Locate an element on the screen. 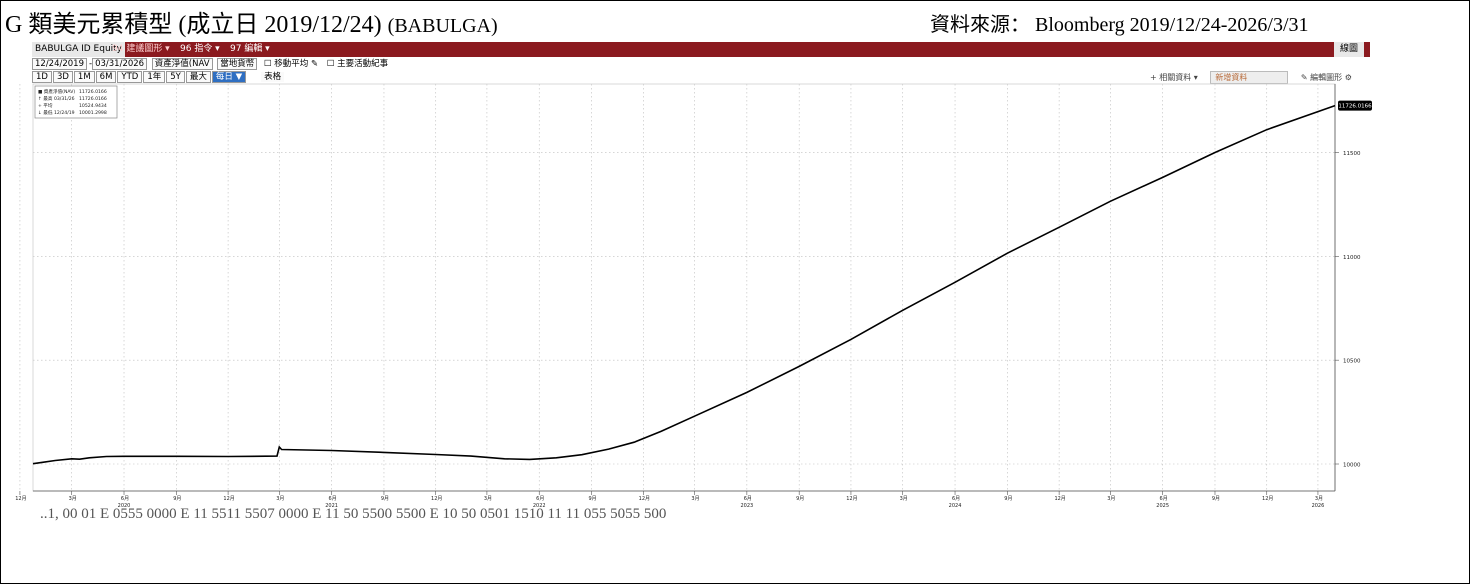 The height and width of the screenshot is (586, 1472). range-5y-button: 5Y is located at coordinates (175, 77).